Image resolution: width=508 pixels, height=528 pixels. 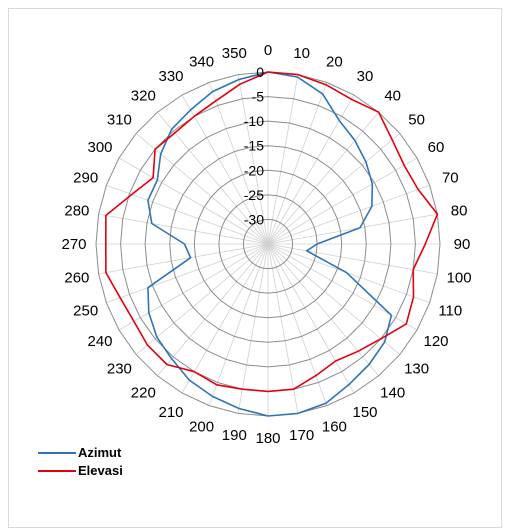 What do you see at coordinates (85, 178) in the screenshot?
I see `angle-label: 290` at bounding box center [85, 178].